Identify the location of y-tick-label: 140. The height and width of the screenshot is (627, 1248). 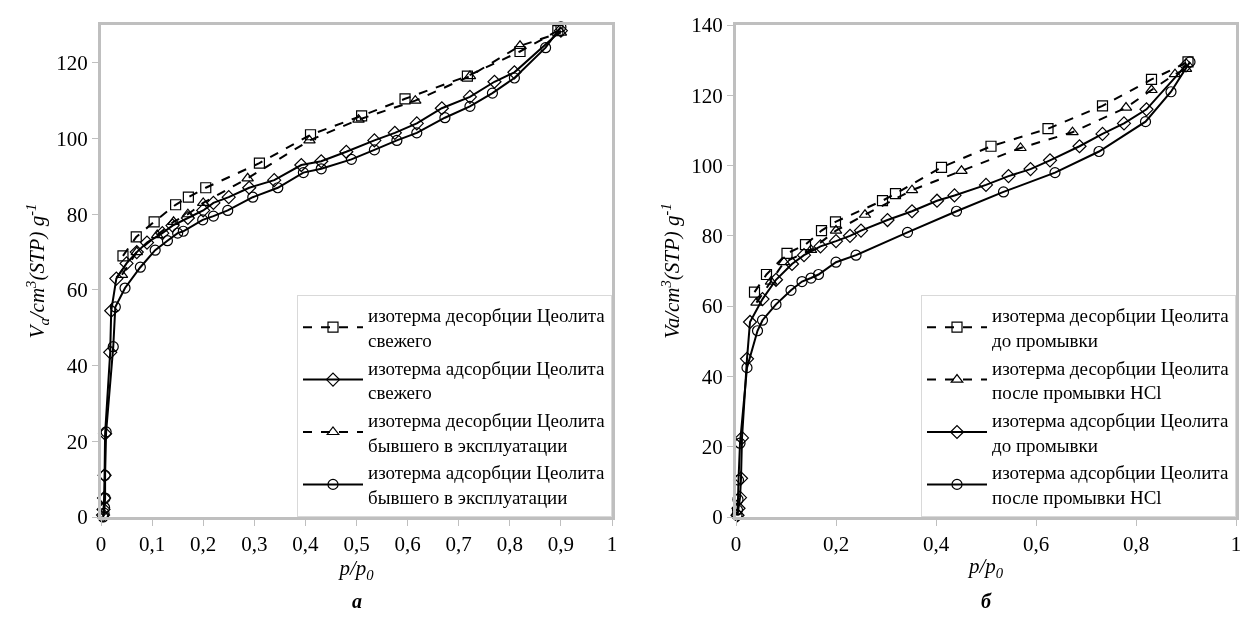
(707, 25).